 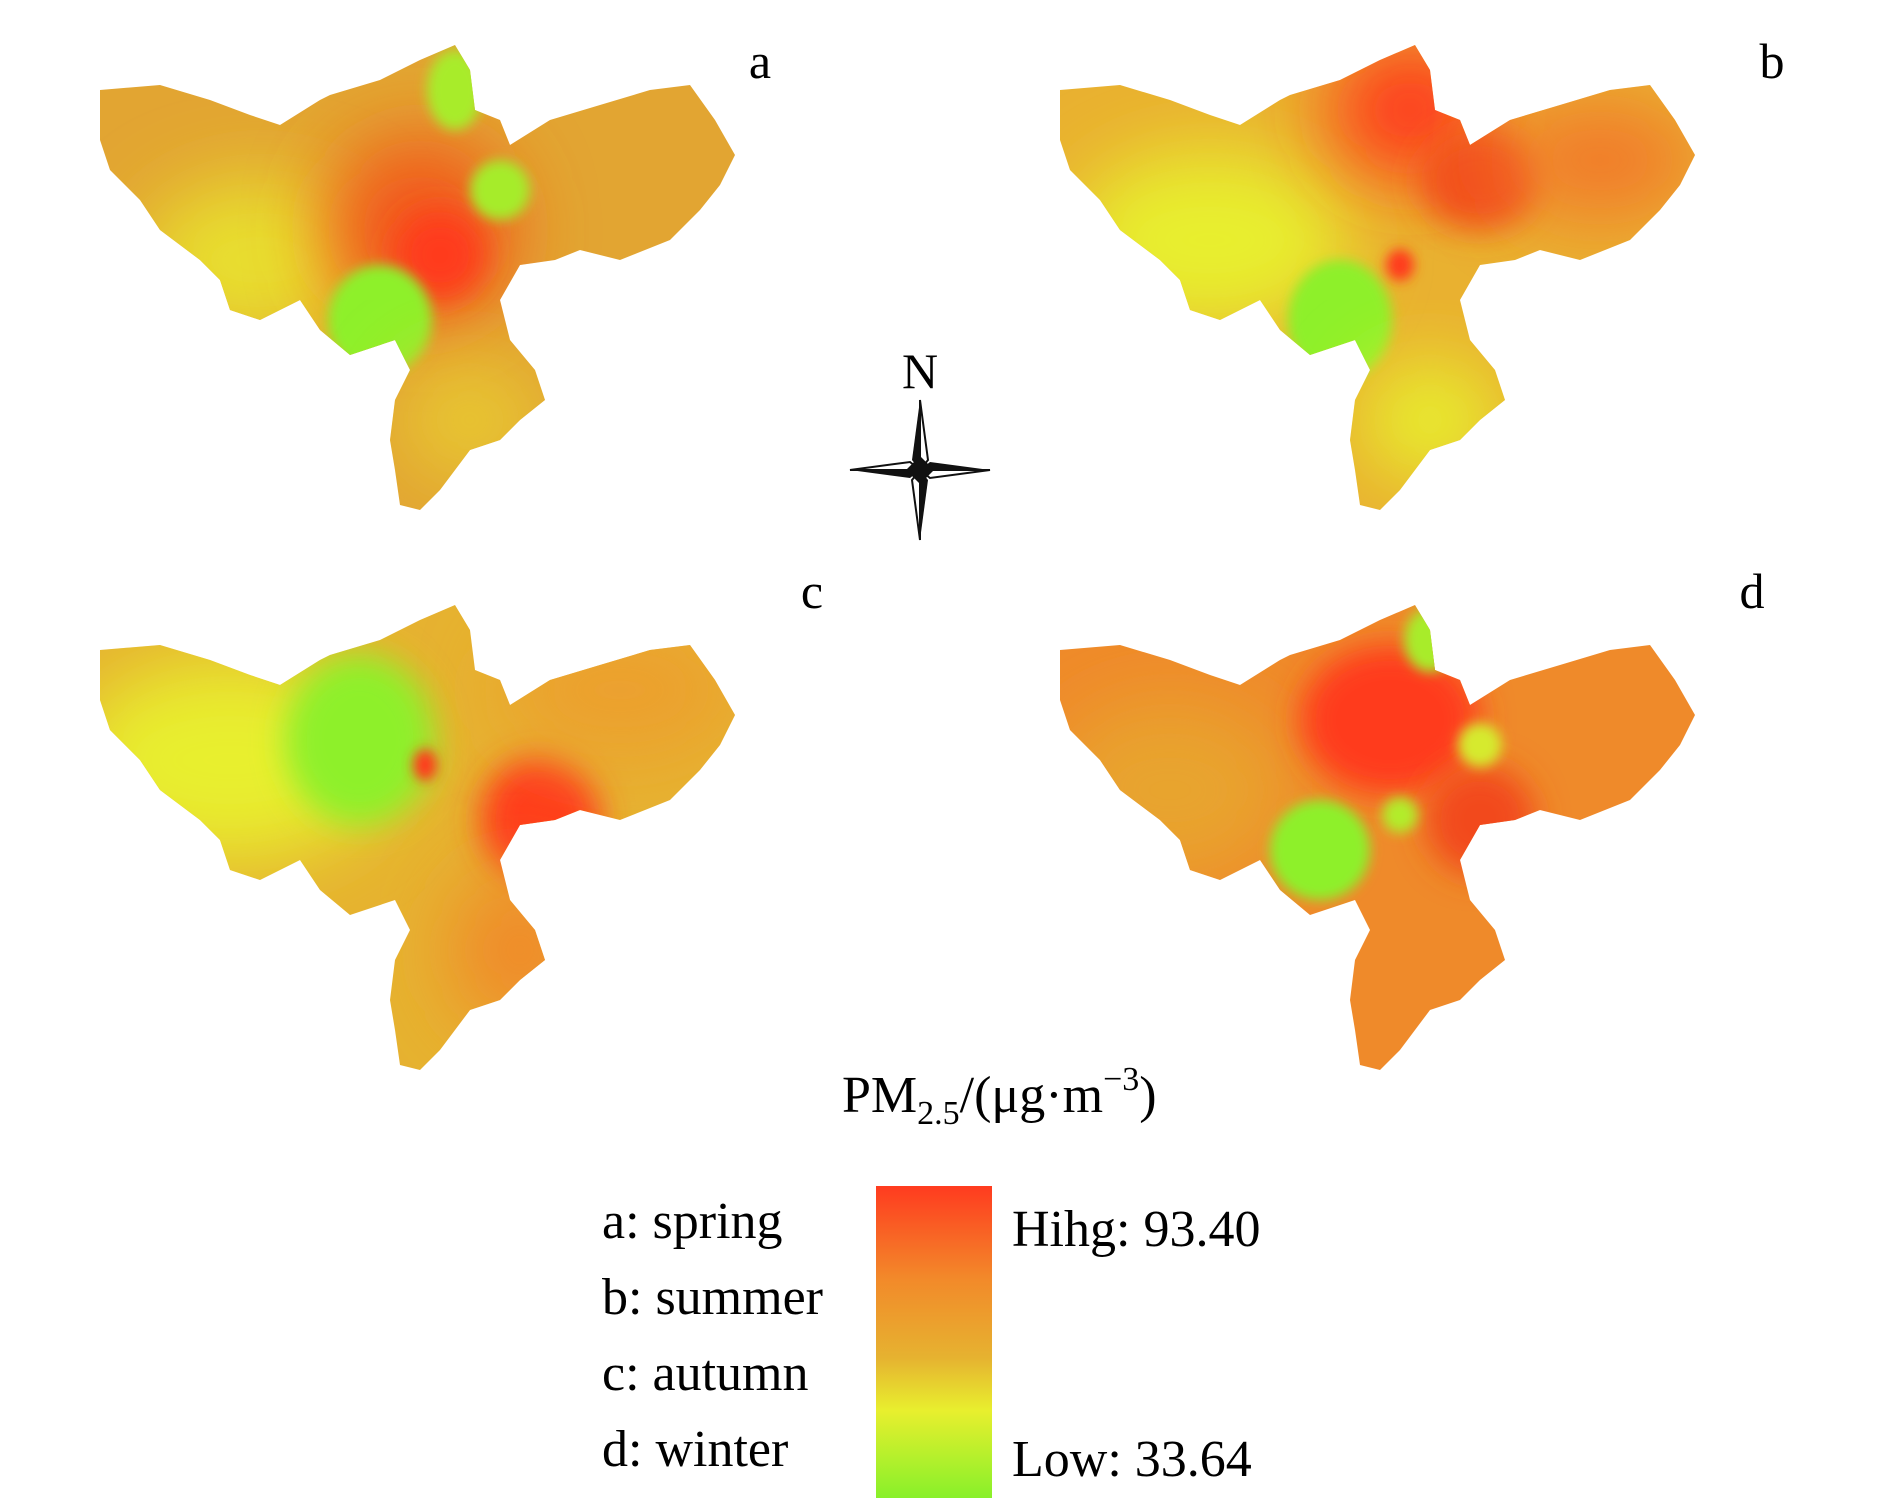 What do you see at coordinates (760, 61) in the screenshot?
I see `panel-letter-a: a` at bounding box center [760, 61].